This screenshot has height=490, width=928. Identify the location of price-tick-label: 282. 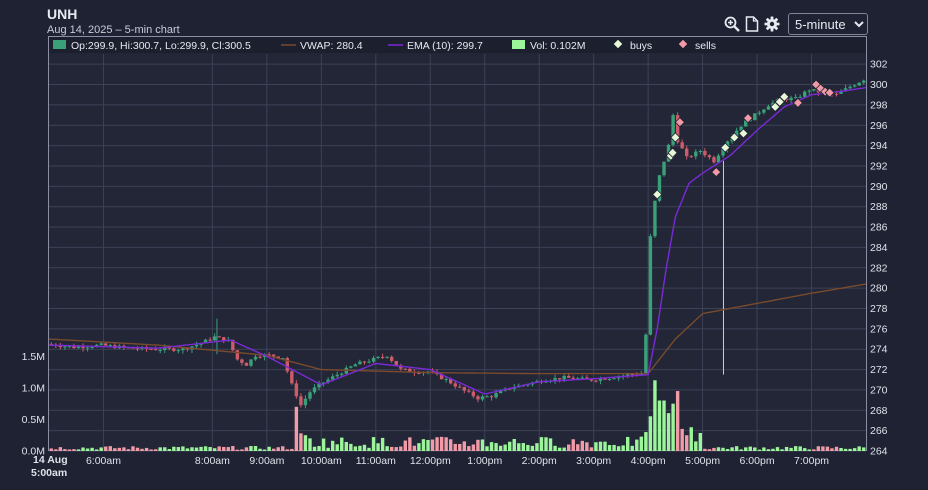
(879, 268).